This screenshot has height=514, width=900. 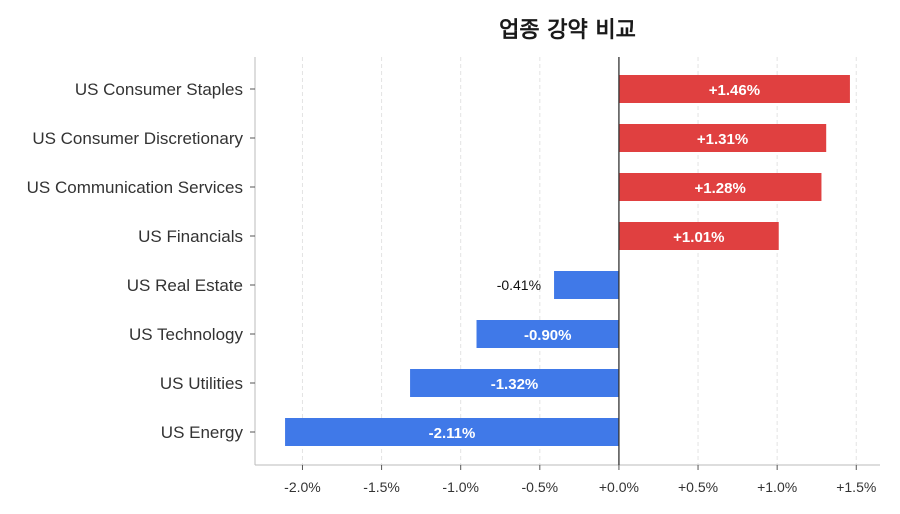 I want to click on category-label: US Real Estate, so click(x=185, y=285).